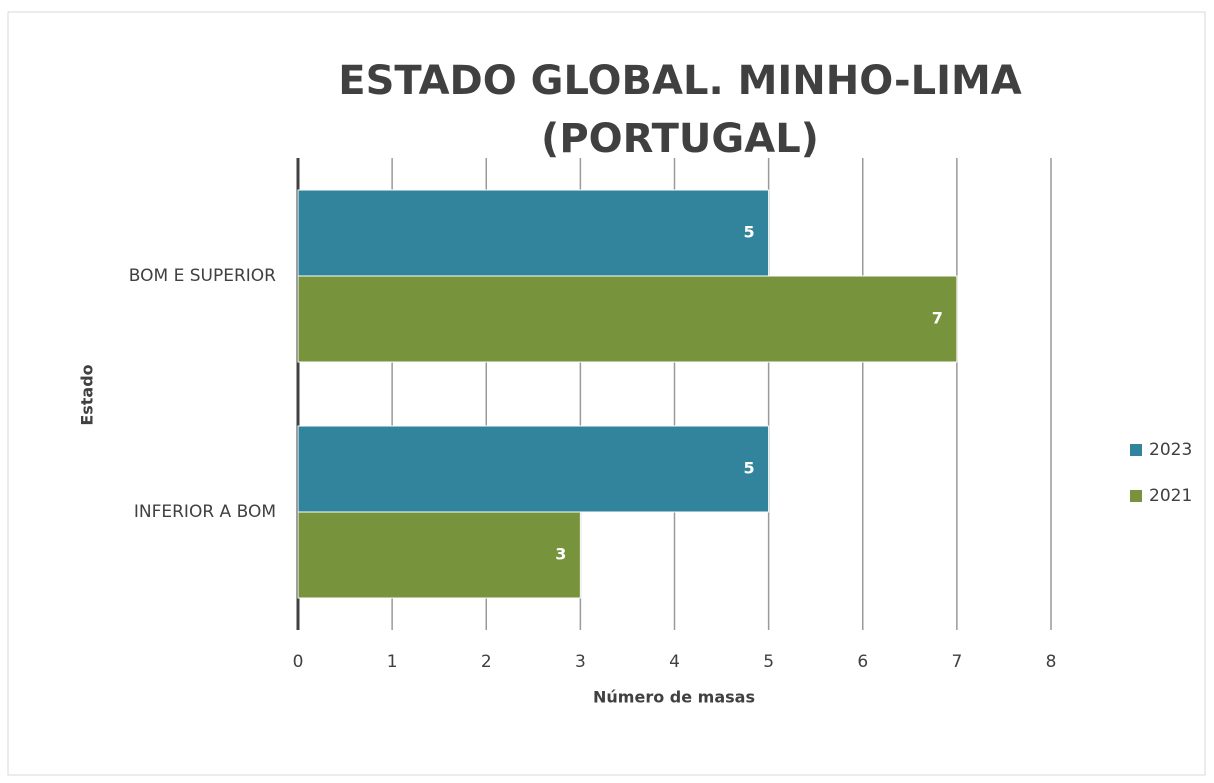 This screenshot has width=1214, height=783. Describe the element at coordinates (674, 662) in the screenshot. I see `x-tick-label: 4` at that location.